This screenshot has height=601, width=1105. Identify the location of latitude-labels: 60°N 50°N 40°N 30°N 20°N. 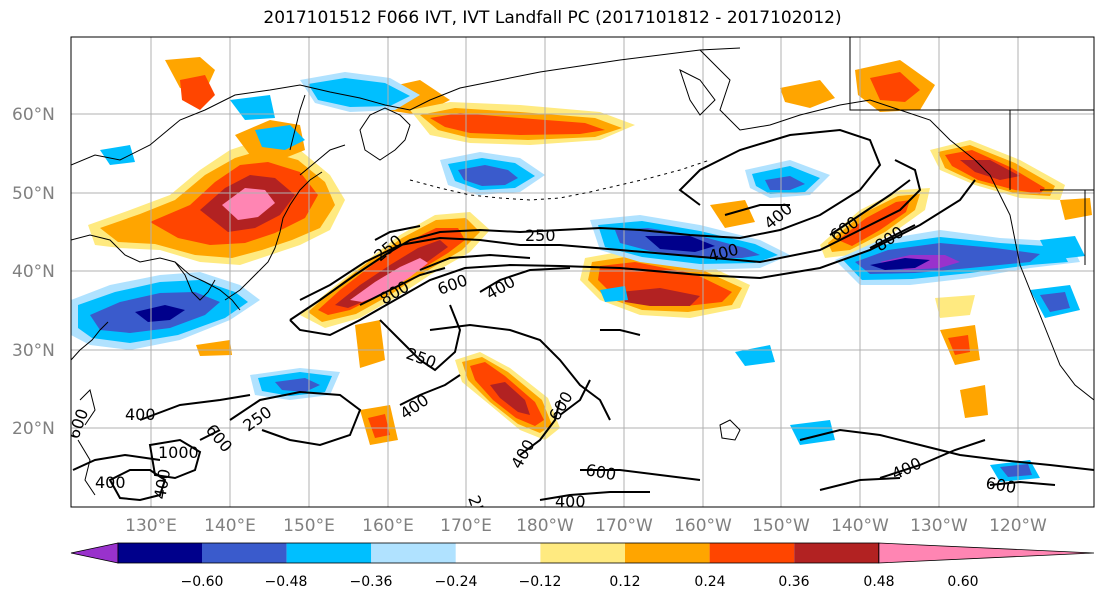
(33, 272).